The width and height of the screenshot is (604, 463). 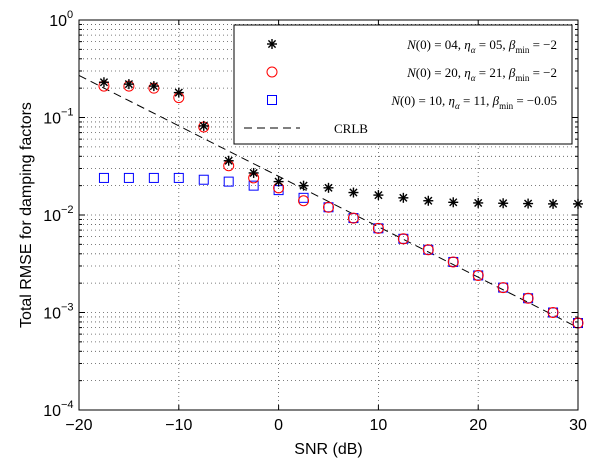 What do you see at coordinates (481, 74) in the screenshot?
I see `legend-label-series-2: N(0) = 20, ηα = 21, βmin = −2` at bounding box center [481, 74].